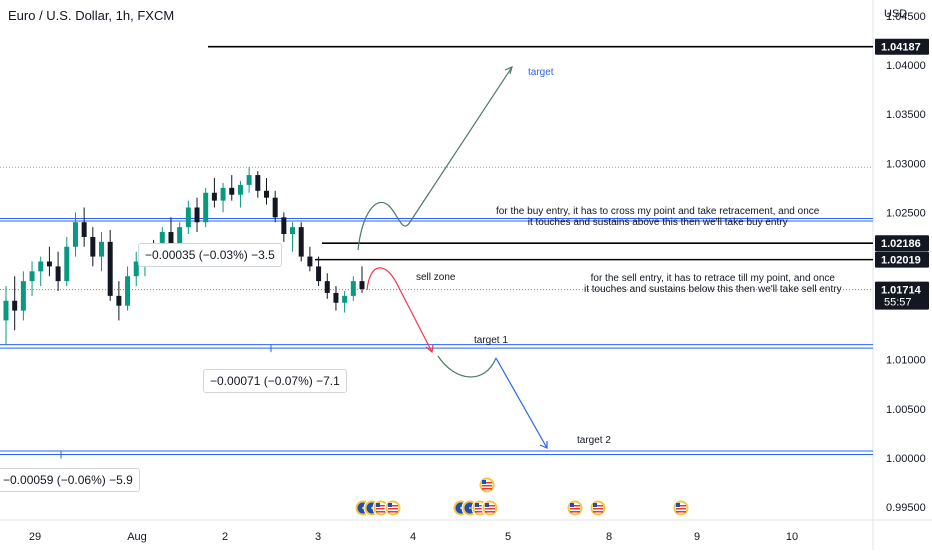 Image resolution: width=932 pixels, height=555 pixels. Describe the element at coordinates (543, 445) in the screenshot. I see `target-2-arrowhead` at that location.